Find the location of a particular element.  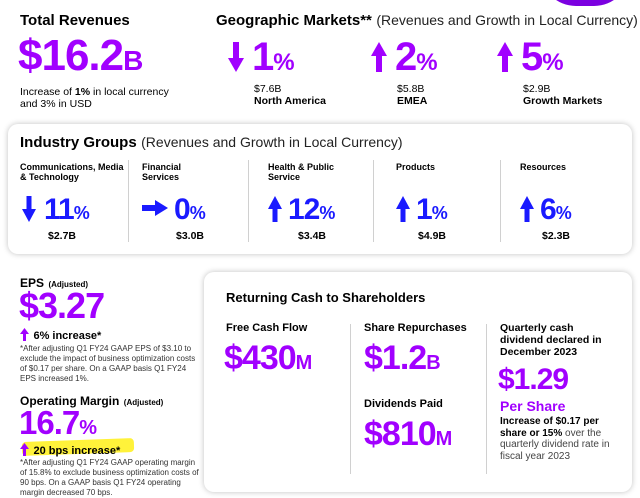

dividends-paid-value: $810M is located at coordinates (408, 434).